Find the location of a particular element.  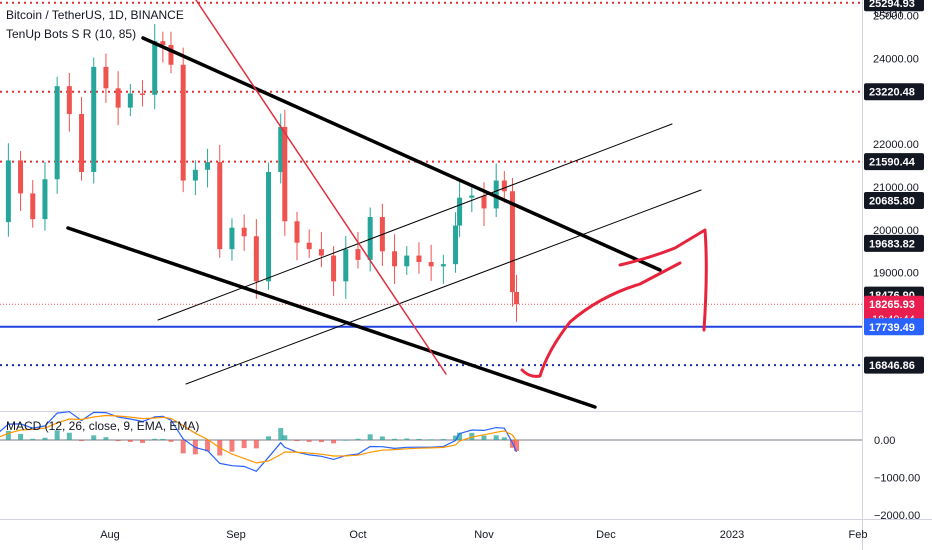

time-tick-label: Oct is located at coordinates (357, 535).